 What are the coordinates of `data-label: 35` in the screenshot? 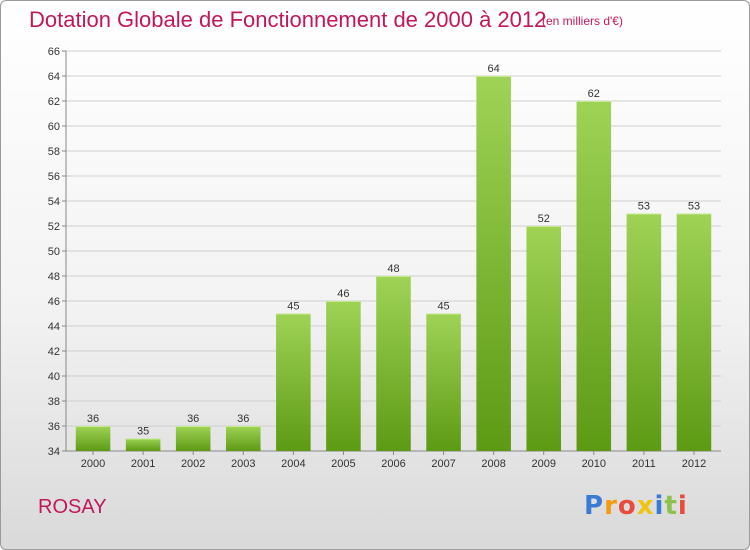 It's located at (143, 432).